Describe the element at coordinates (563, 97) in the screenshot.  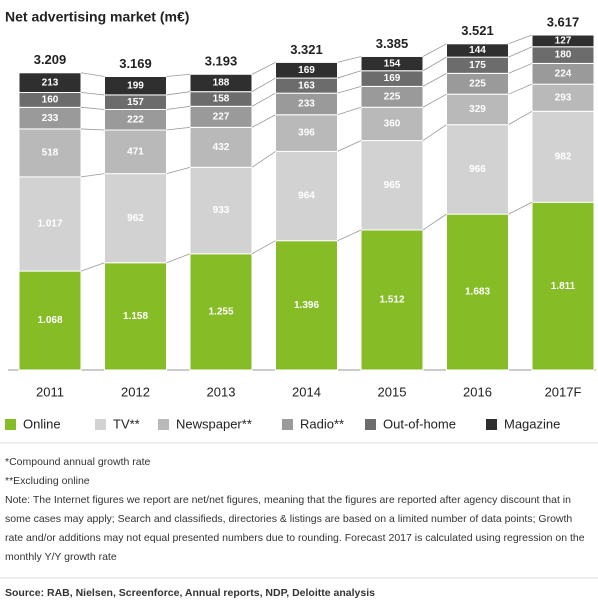
I see `segment-label: 293` at that location.